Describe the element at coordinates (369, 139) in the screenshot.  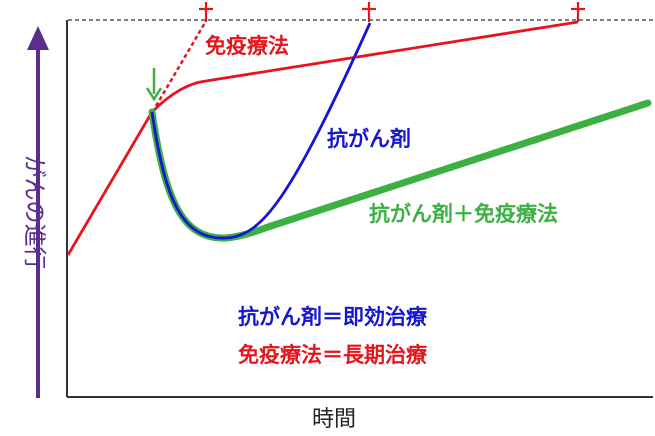
I see `chemotherapy-label: 抗がん剤` at that location.